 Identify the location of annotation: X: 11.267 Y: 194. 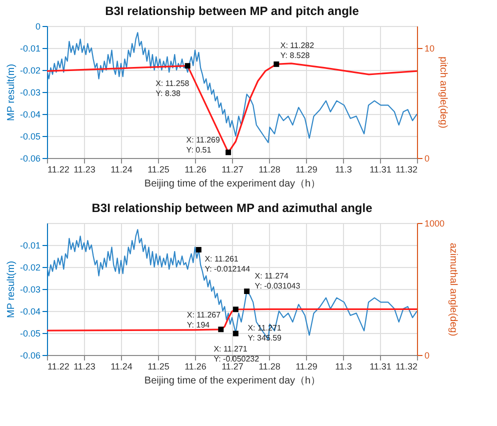
(204, 320).